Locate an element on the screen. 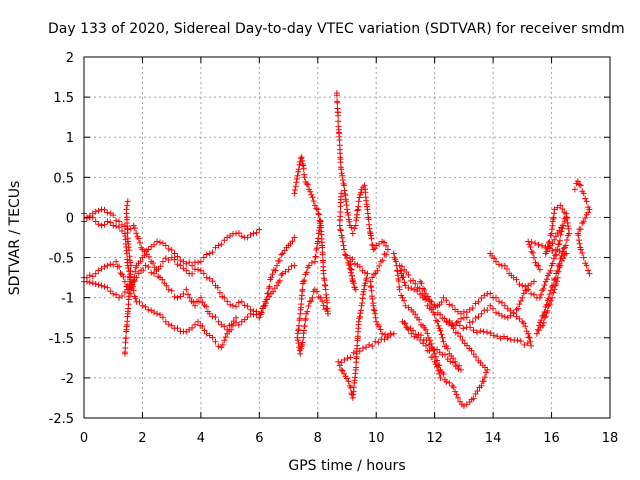 This screenshot has height=480, width=640. x-tick-label: 2 is located at coordinates (142, 438).